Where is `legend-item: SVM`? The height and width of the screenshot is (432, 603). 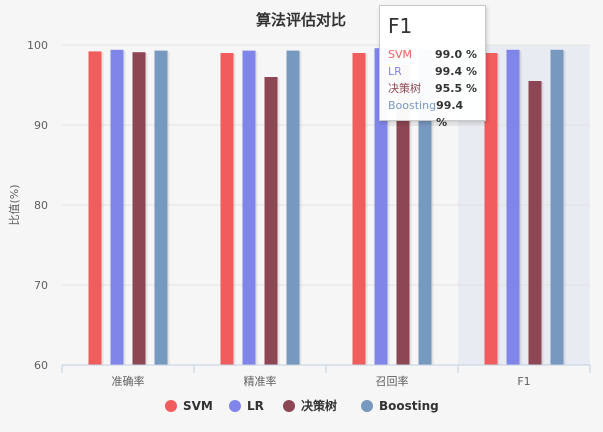 legend-item: SVM is located at coordinates (189, 406).